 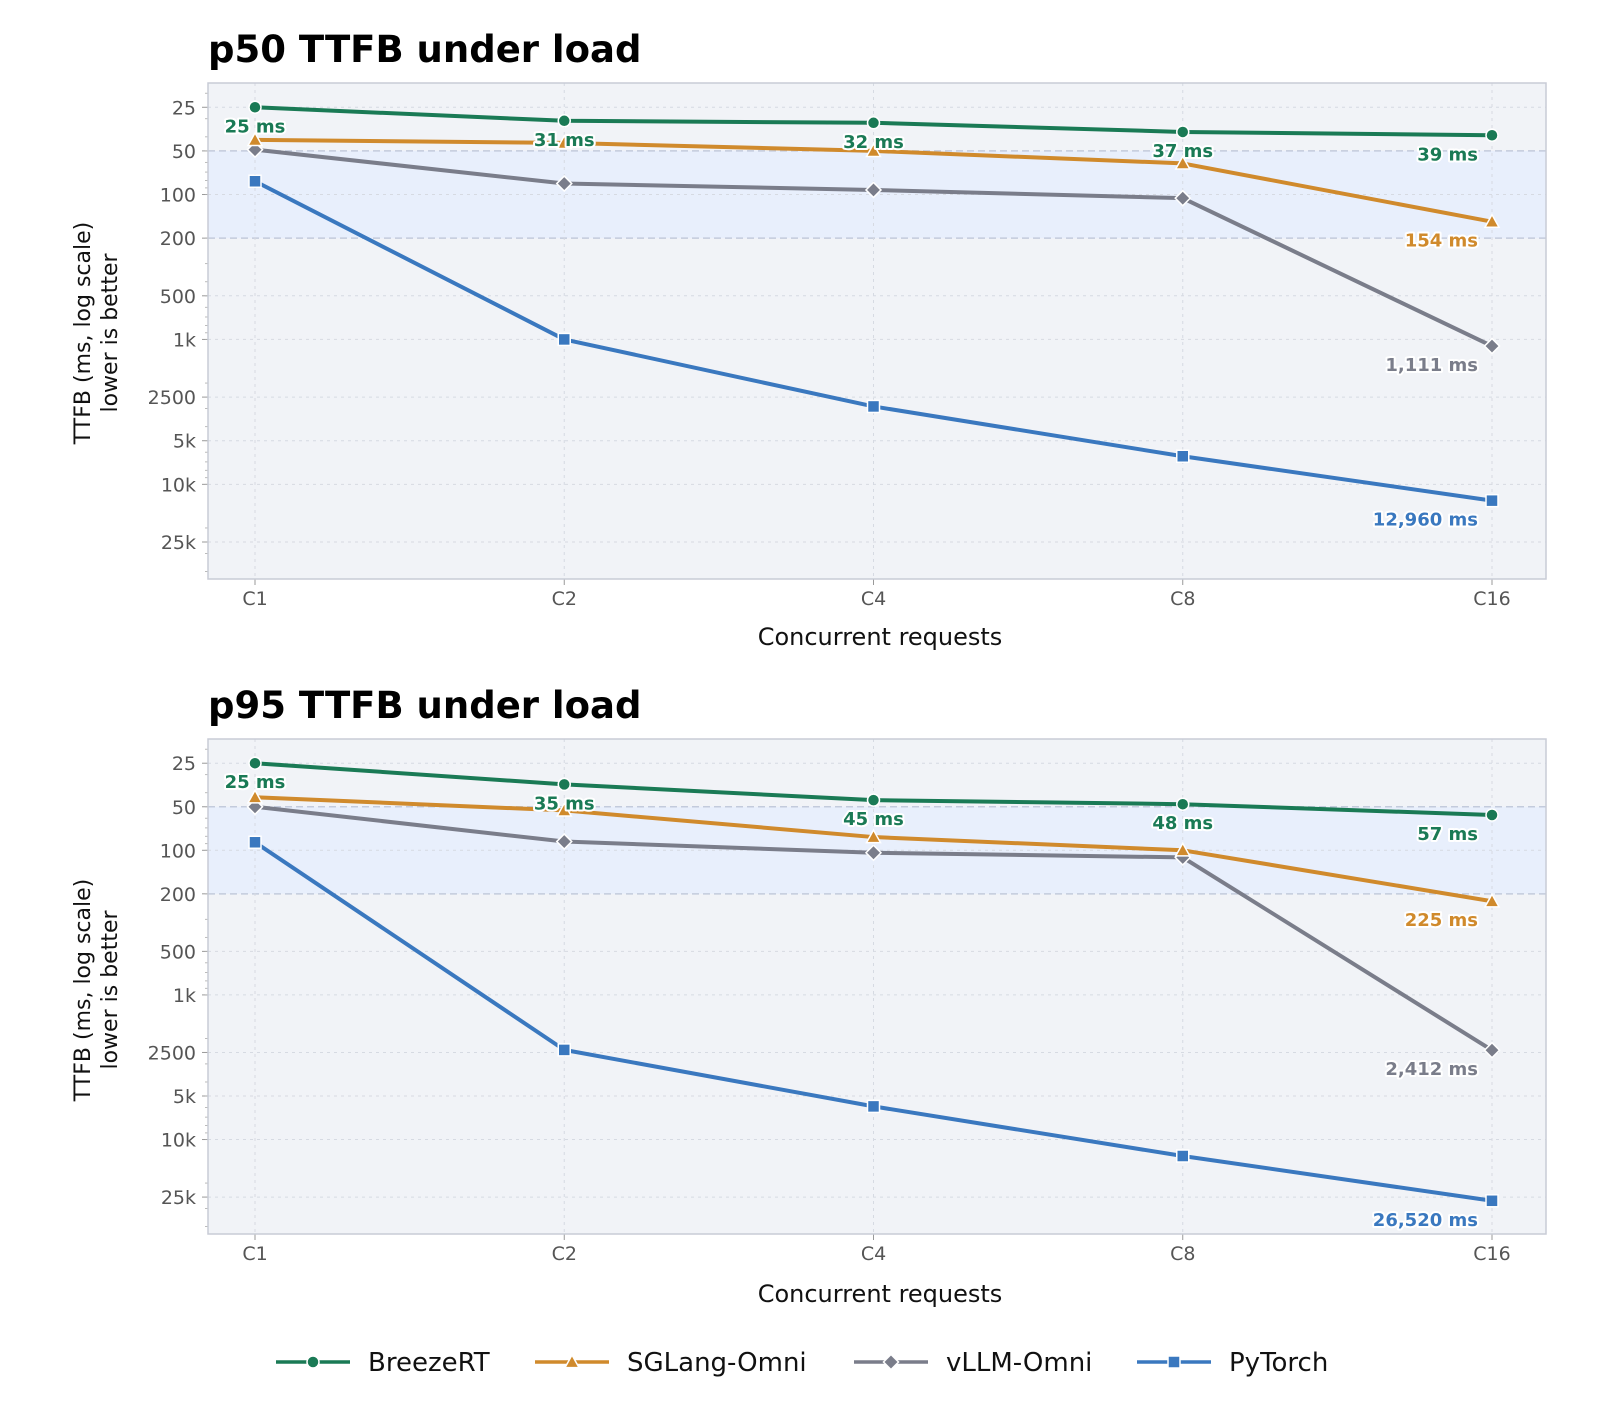 I want to click on legend-label: vLLM-Omni, so click(x=1019, y=1363).